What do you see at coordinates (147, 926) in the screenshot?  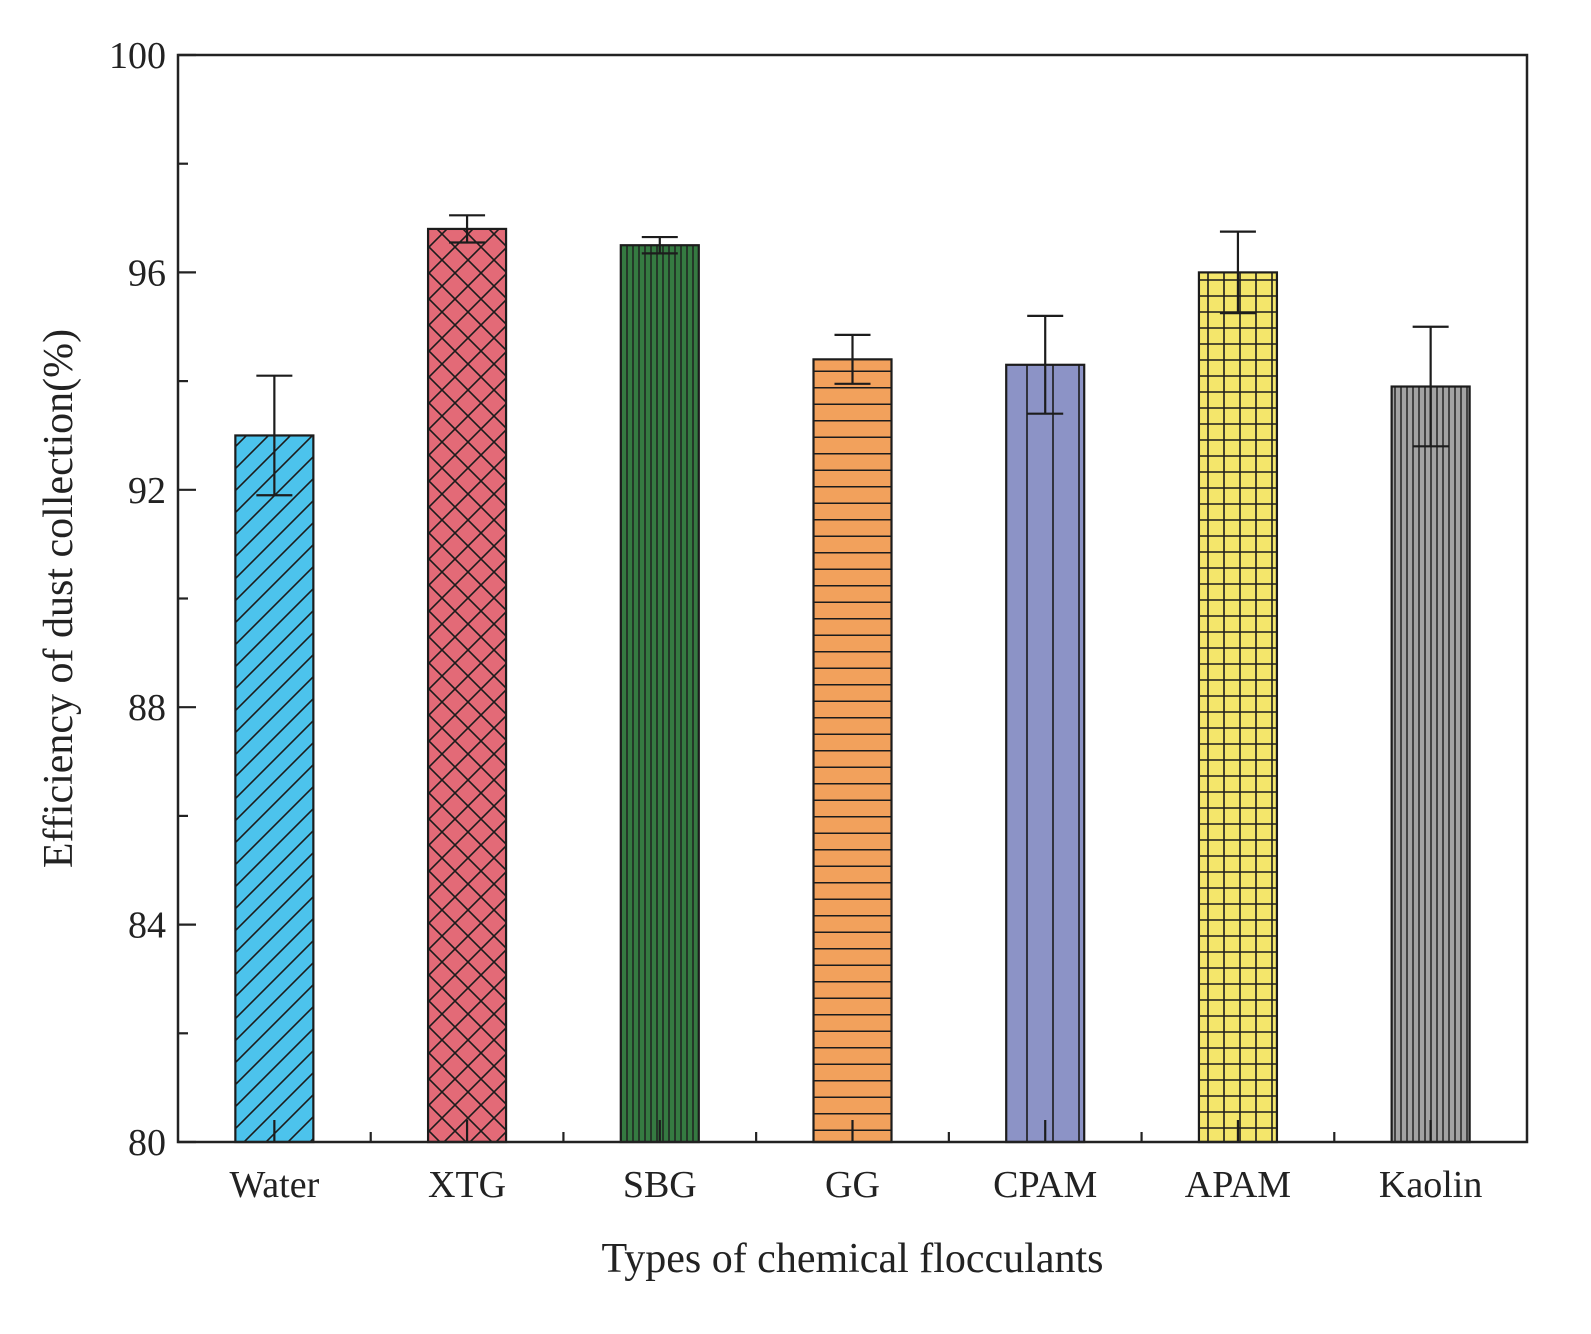 I see `y-tick-label: 84` at bounding box center [147, 926].